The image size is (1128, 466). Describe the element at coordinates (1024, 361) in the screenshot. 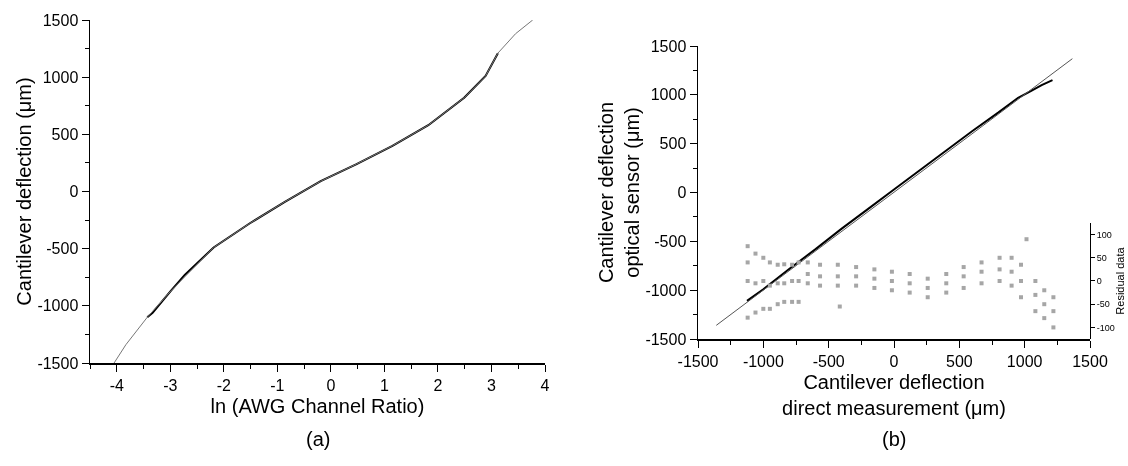

I see `x-tick-label: 1000` at that location.